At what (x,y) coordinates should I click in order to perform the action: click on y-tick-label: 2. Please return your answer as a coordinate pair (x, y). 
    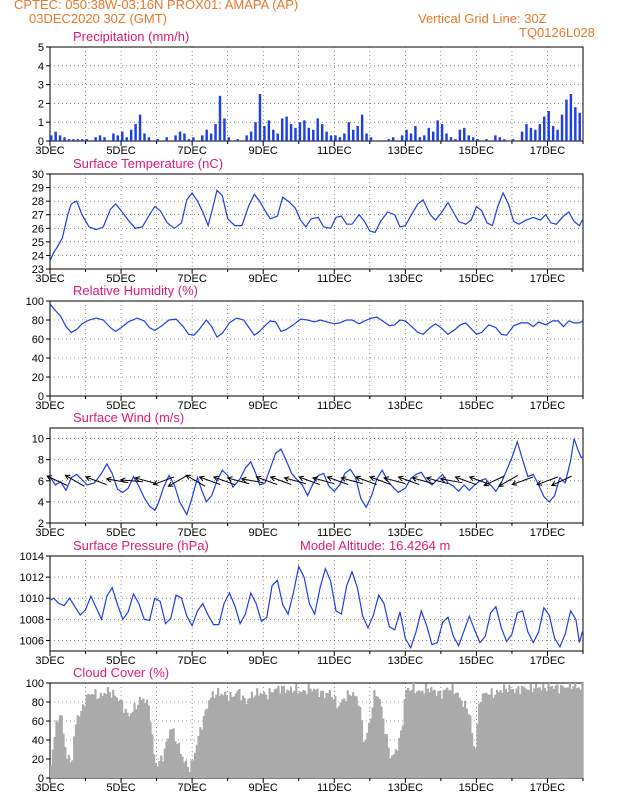
    Looking at the image, I should click on (41, 104).